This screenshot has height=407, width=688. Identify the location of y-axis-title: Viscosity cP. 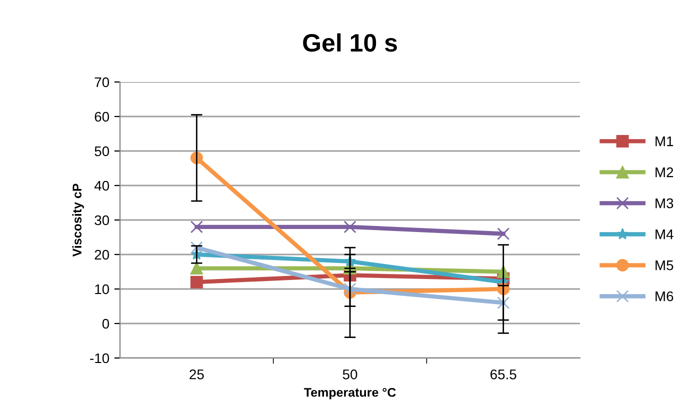
(78, 220).